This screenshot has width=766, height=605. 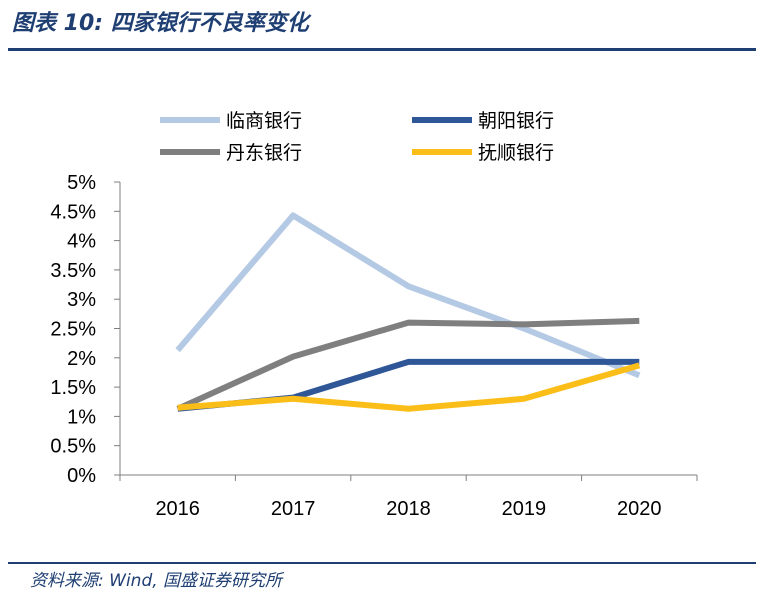 I want to click on figure-source: 资料来源: Wind, 国盛证券研究所, so click(x=156, y=581).